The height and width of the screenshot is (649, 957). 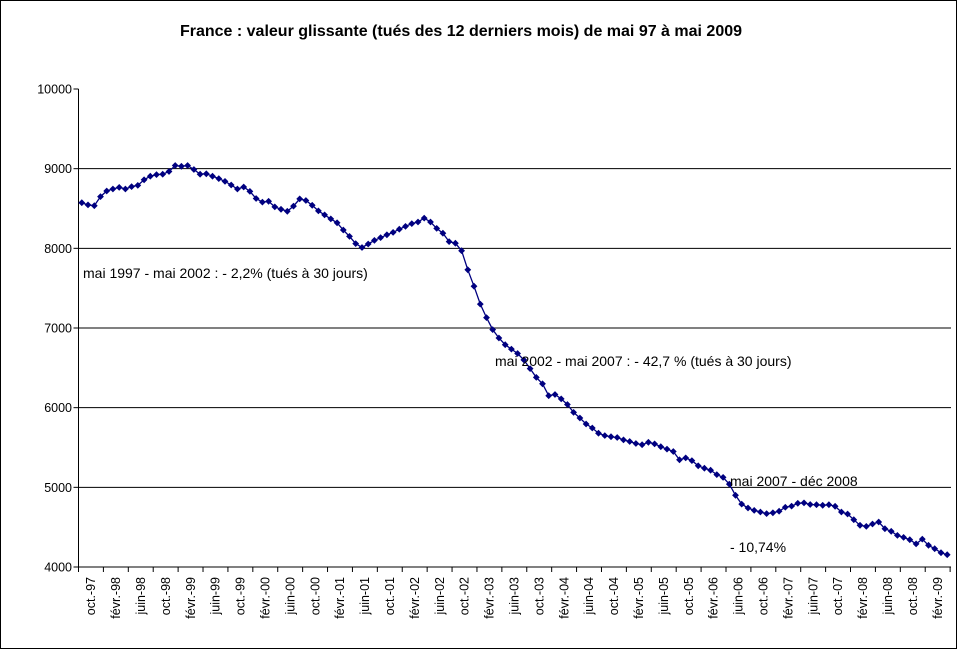 What do you see at coordinates (838, 596) in the screenshot?
I see `x-axis-label: oct.-07` at bounding box center [838, 596].